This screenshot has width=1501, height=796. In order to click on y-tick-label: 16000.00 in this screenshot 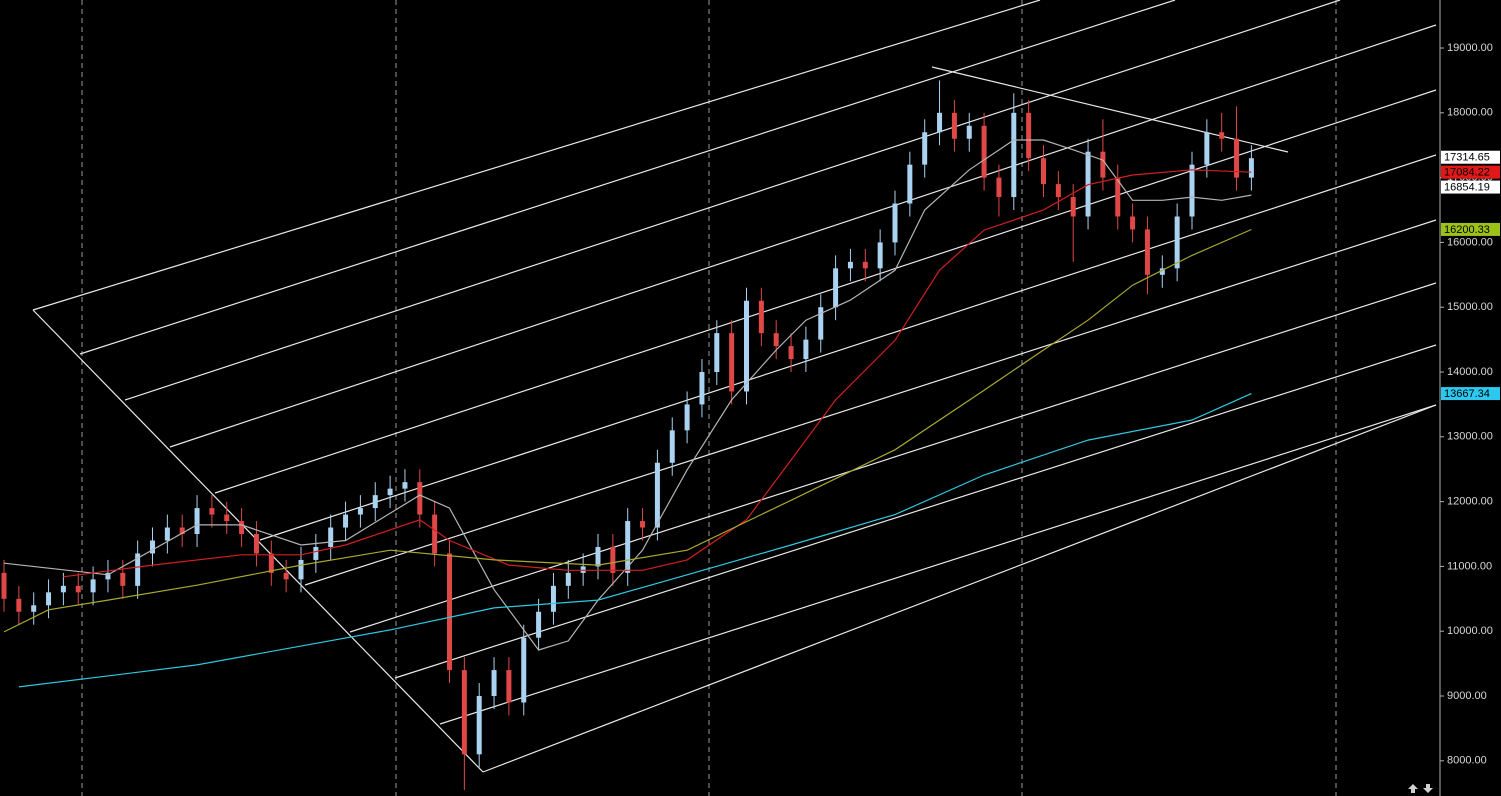, I will do `click(1470, 242)`.